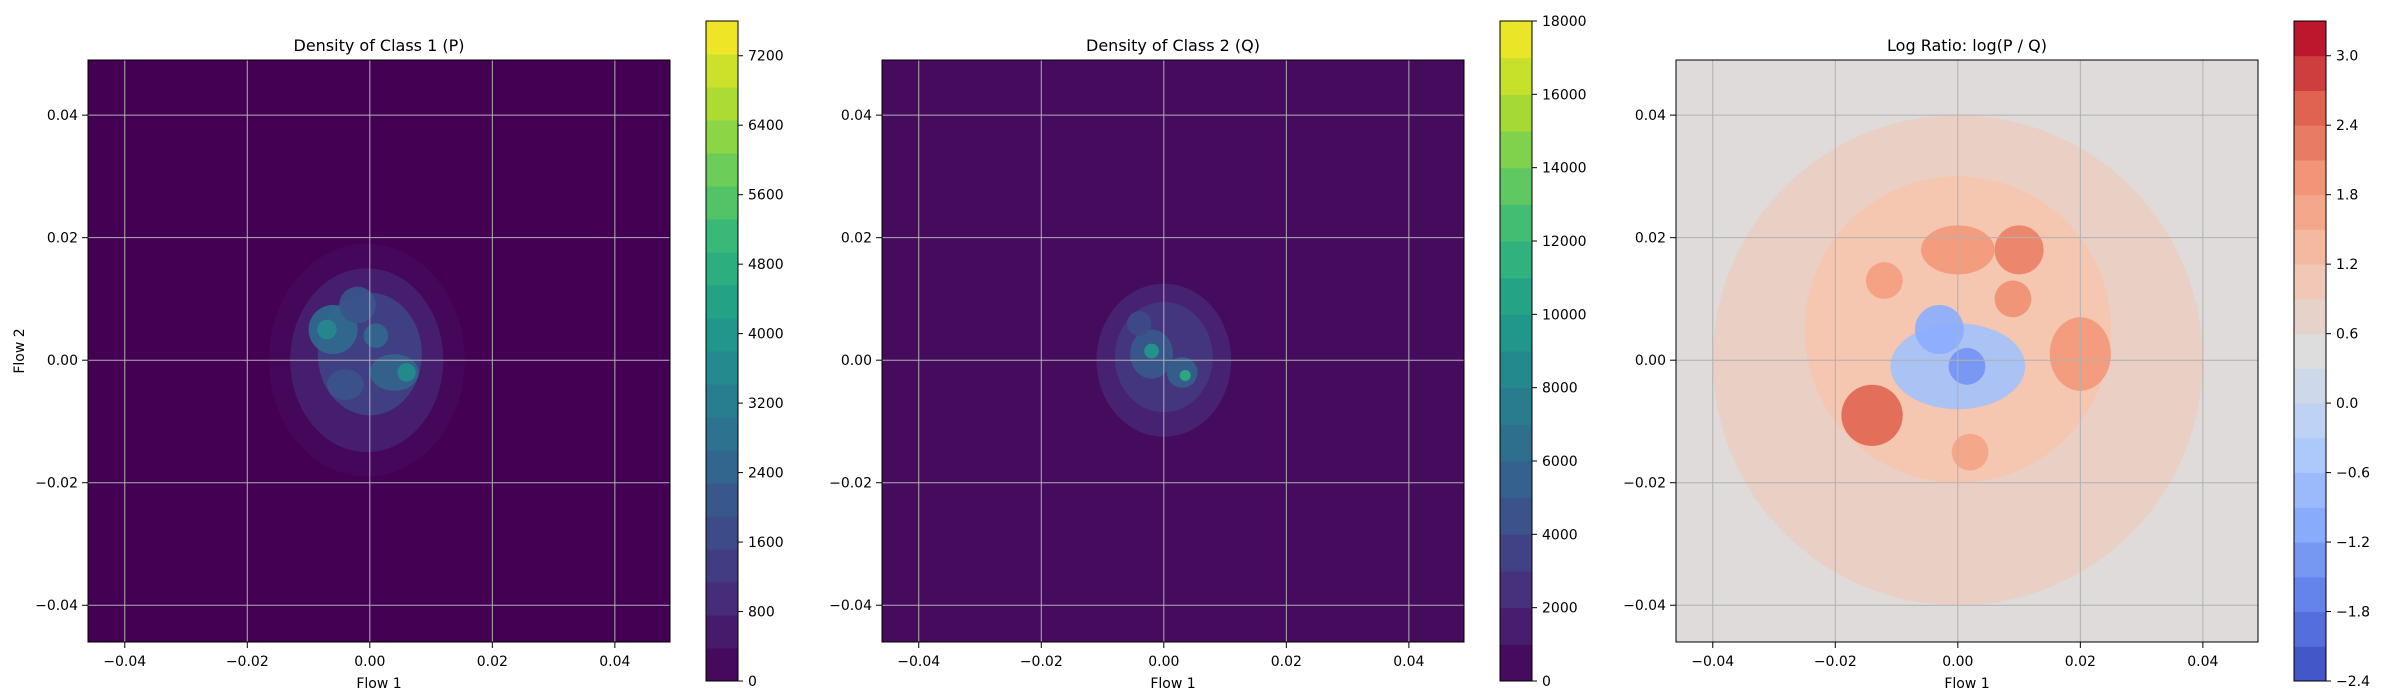 Image resolution: width=2400 pixels, height=700 pixels. I want to click on colorbar-tick-label: −0.6, so click(2353, 474).